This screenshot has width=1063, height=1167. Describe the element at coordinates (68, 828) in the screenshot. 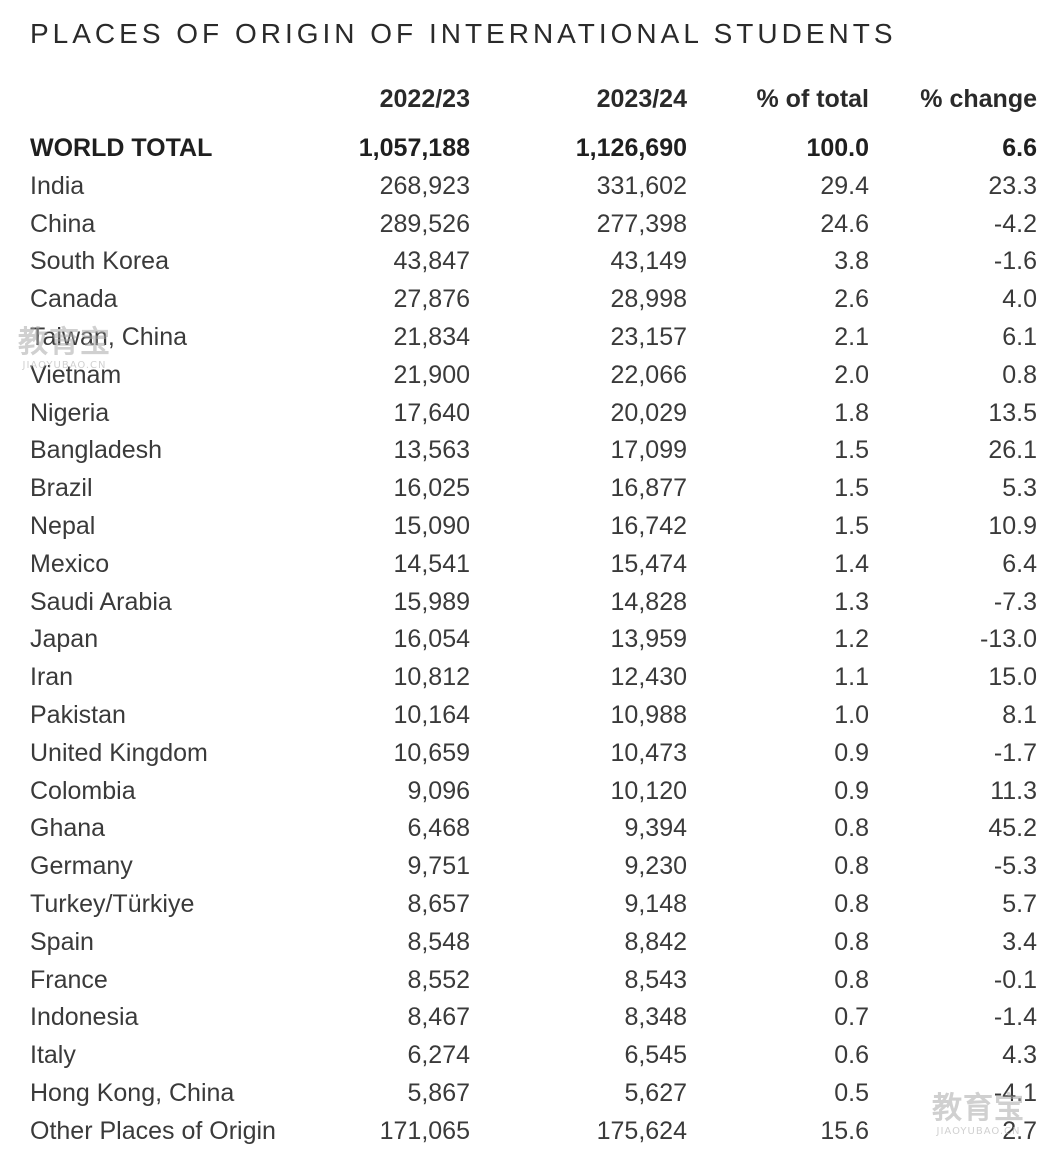

I see `country-name: Ghana` at that location.